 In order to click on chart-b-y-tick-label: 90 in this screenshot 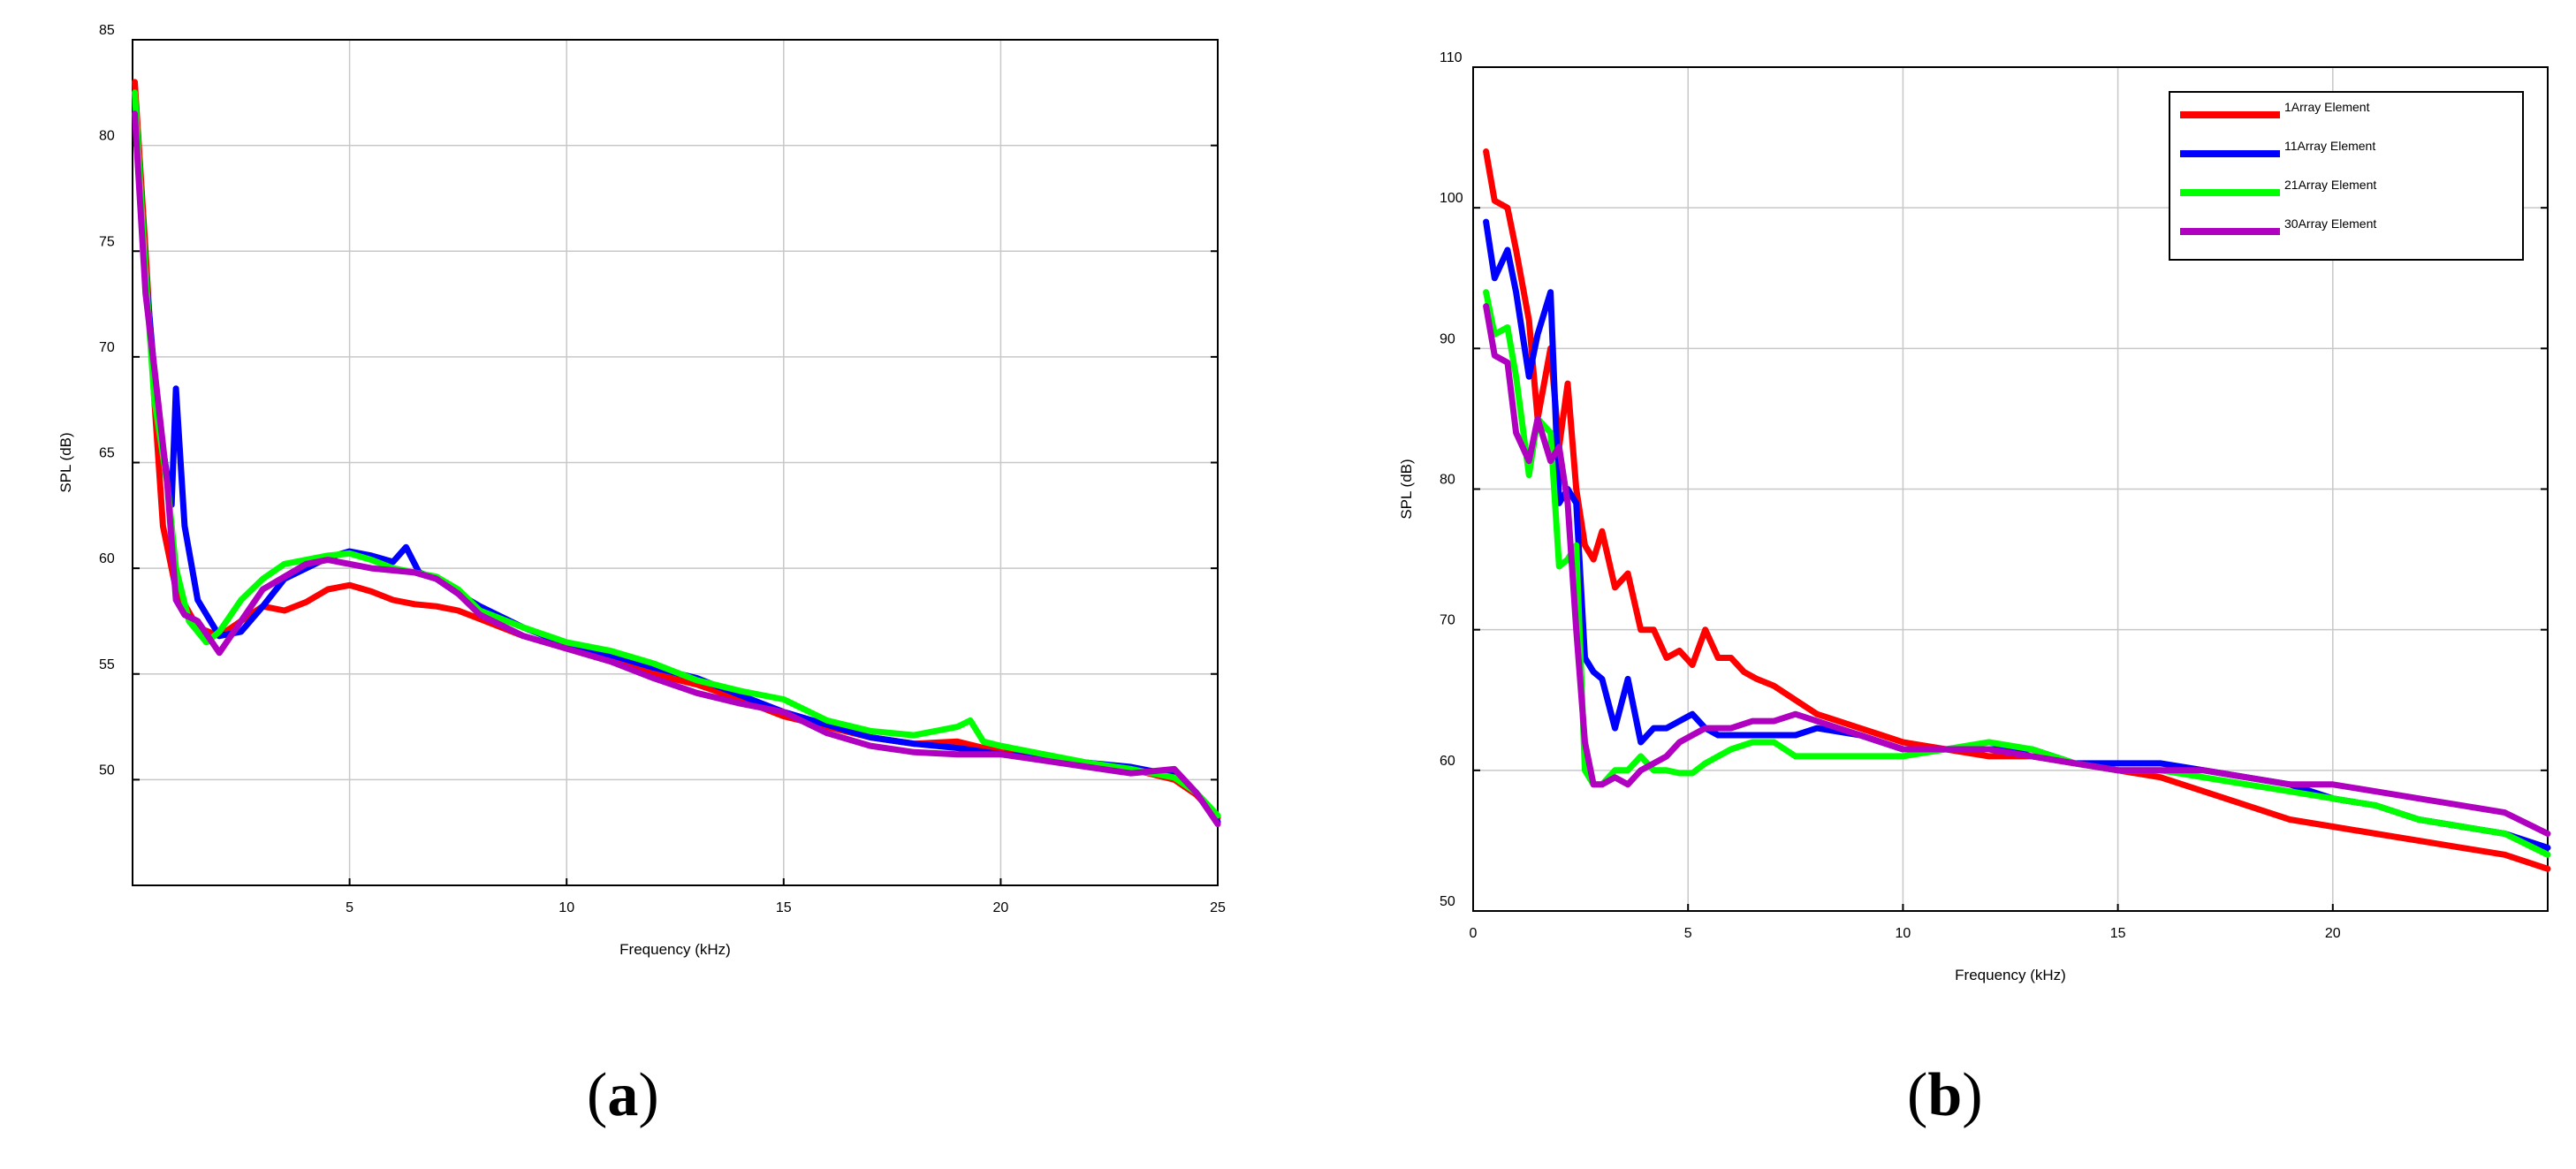, I will do `click(1447, 338)`.